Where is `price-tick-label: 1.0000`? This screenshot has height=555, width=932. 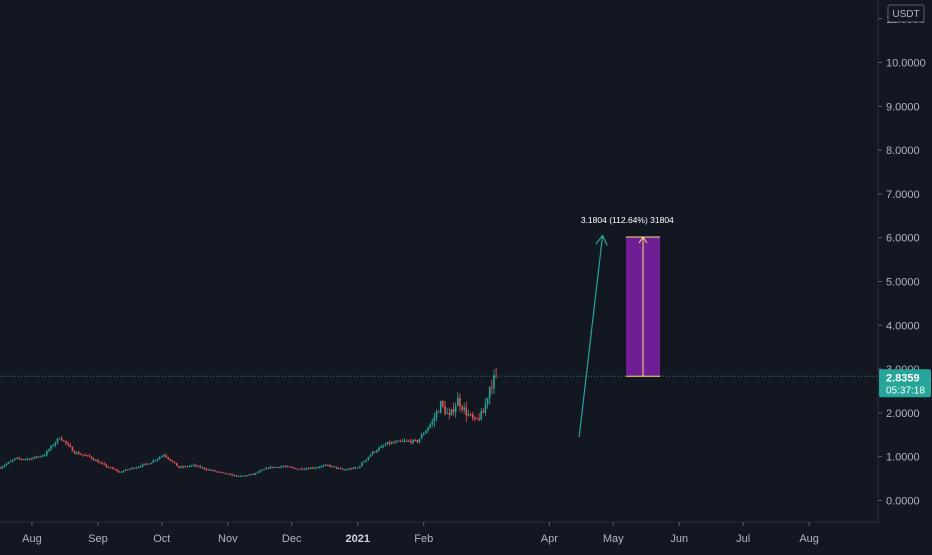
price-tick-label: 1.0000 is located at coordinates (903, 458).